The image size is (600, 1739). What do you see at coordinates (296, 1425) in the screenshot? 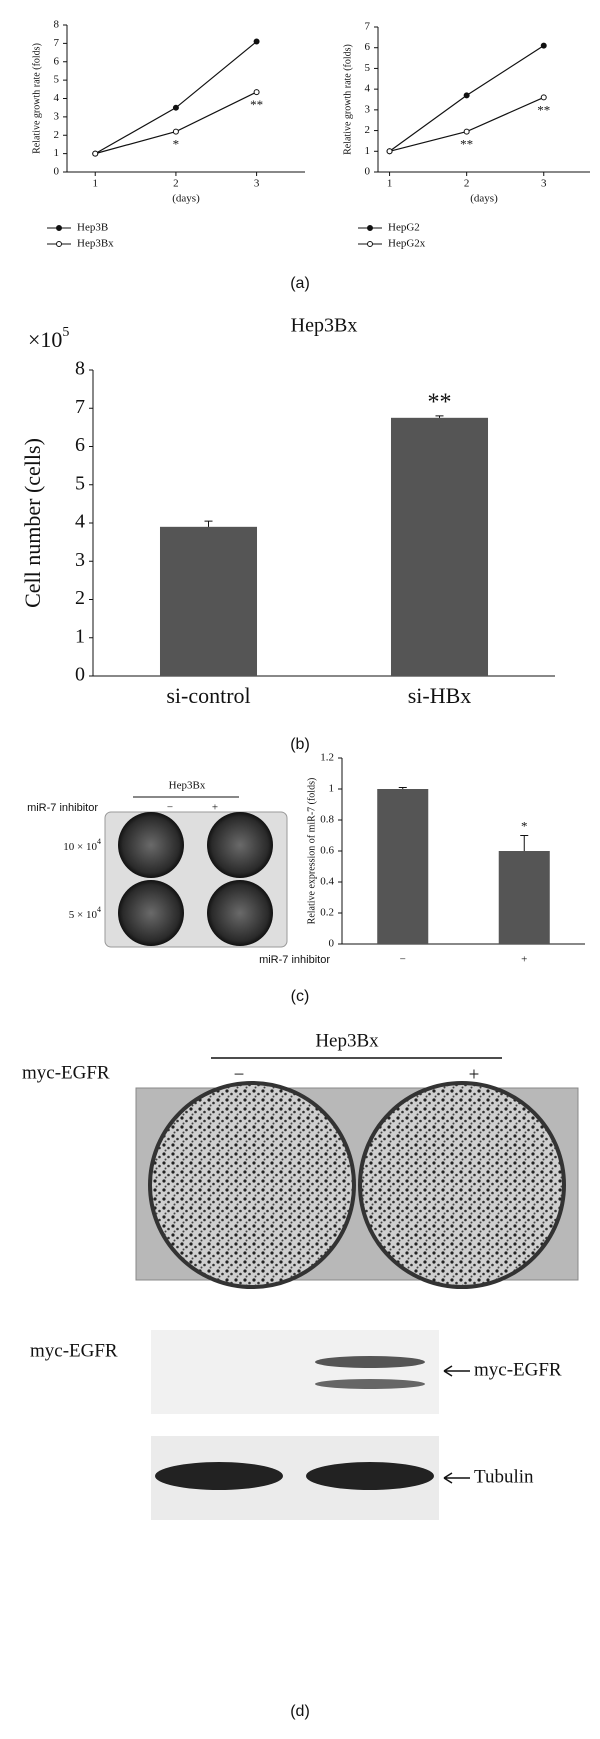
I see `western-blot: myc-EGFR − + myc-EGFR Tubulin` at bounding box center [296, 1425].